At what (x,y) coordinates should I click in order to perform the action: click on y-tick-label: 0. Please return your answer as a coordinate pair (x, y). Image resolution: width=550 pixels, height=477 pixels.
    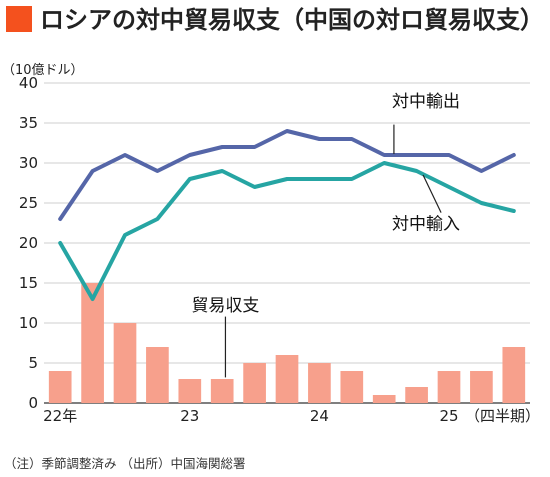
    Looking at the image, I should click on (33, 403).